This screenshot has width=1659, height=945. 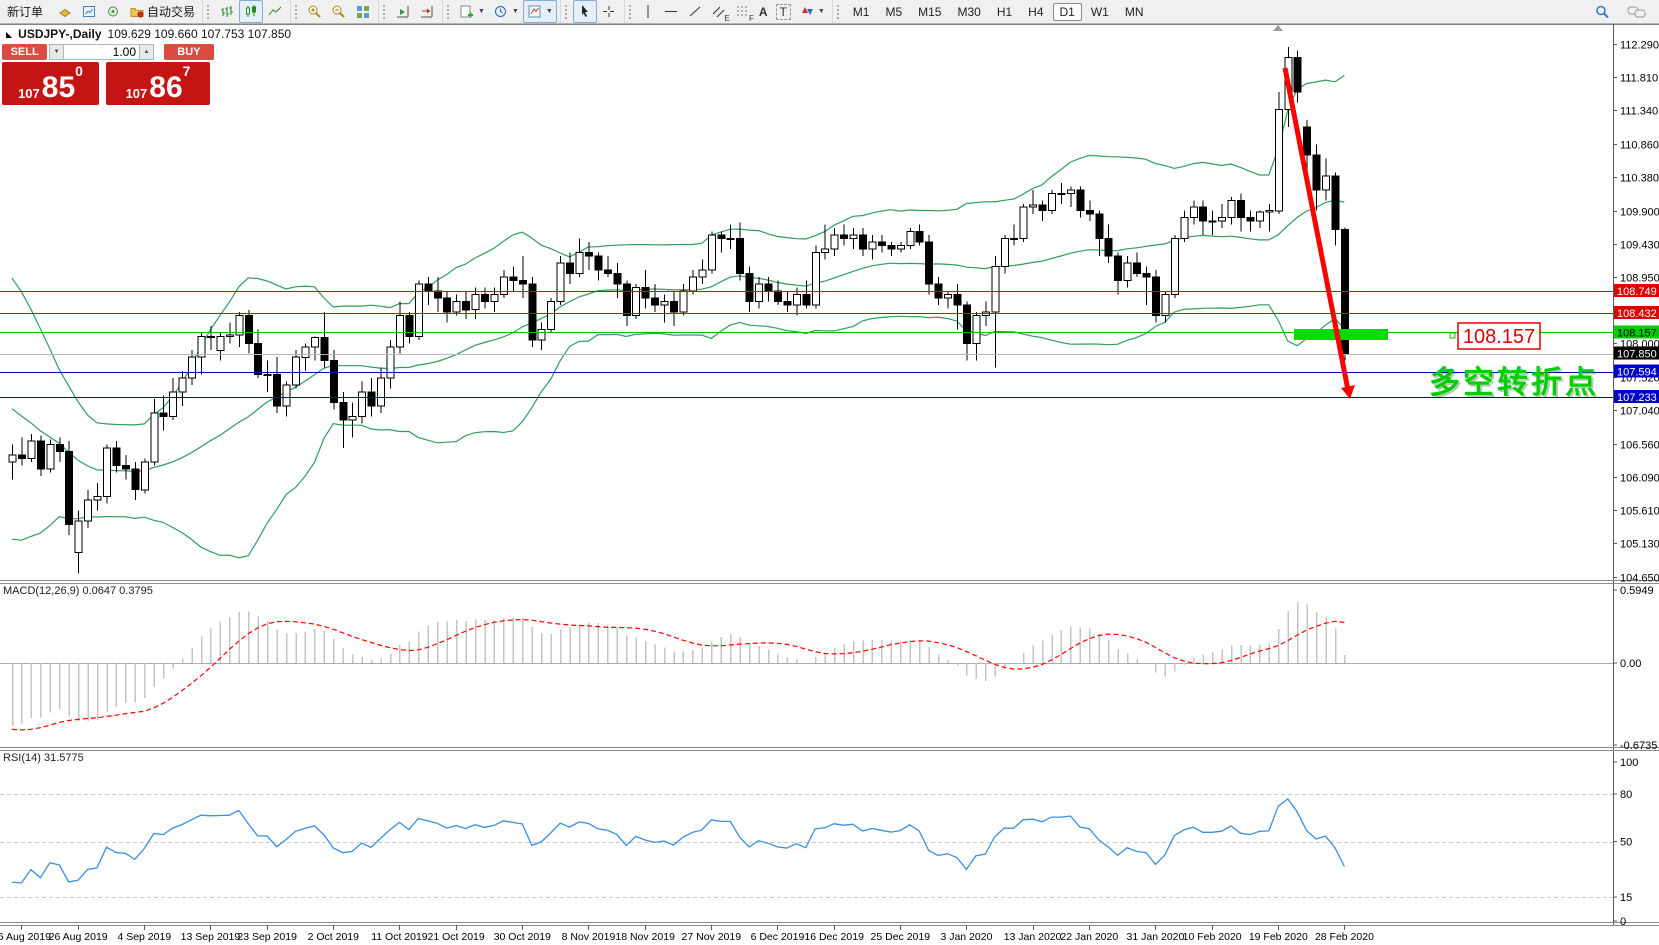 What do you see at coordinates (1067, 11) in the screenshot?
I see `timeframe-d1: D1` at bounding box center [1067, 11].